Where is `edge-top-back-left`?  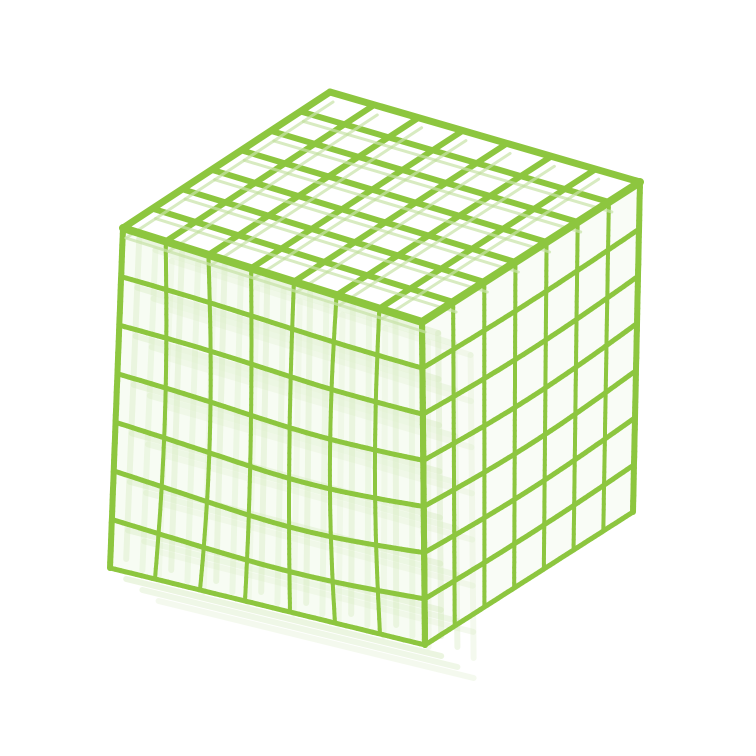 edge-top-back-left is located at coordinates (226, 160).